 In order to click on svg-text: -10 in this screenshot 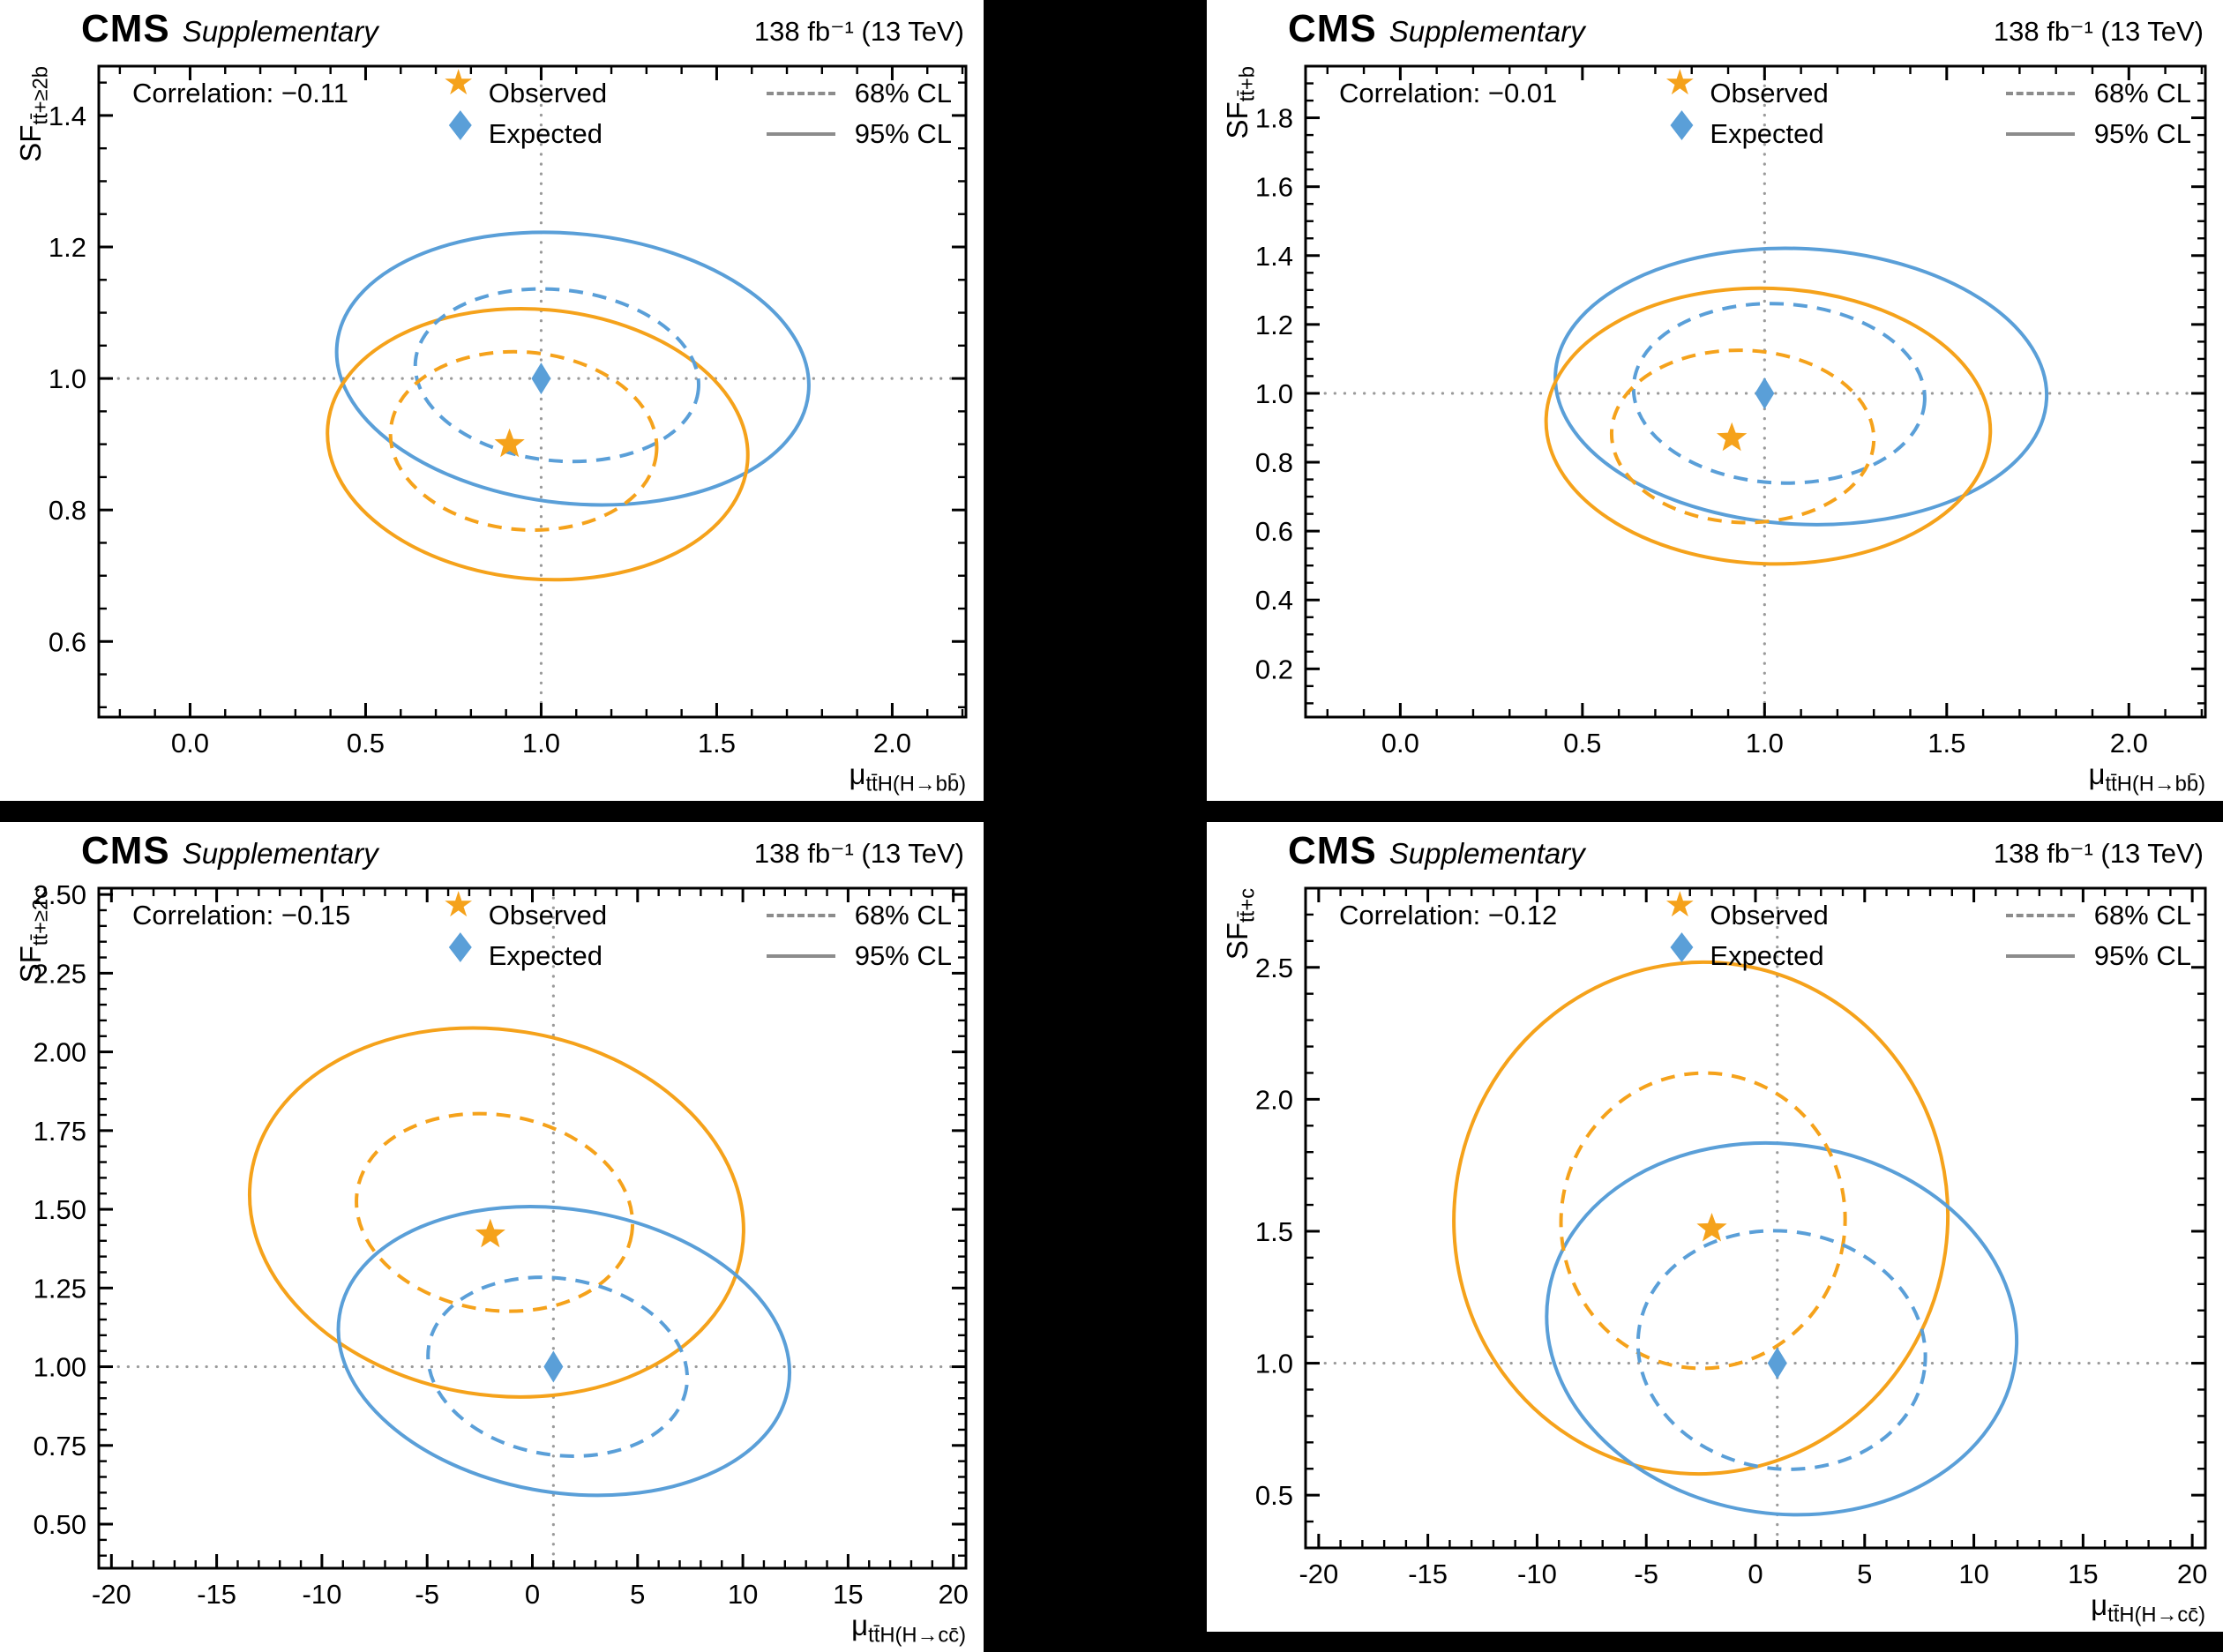, I will do `click(322, 1594)`.